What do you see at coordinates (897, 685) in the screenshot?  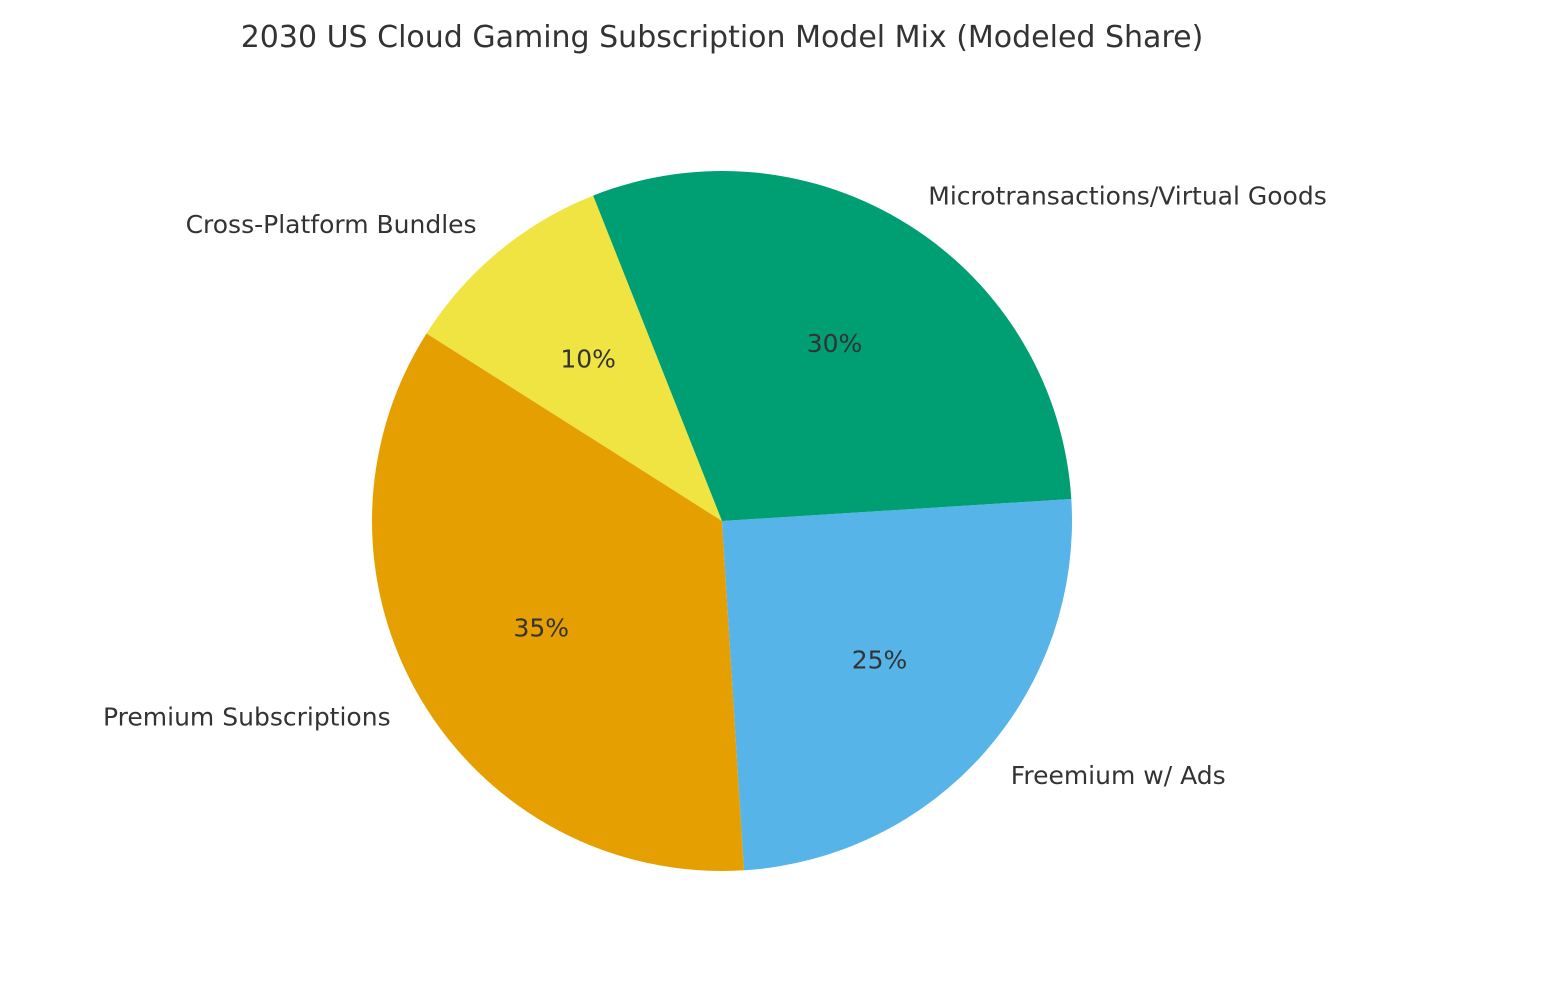 I see `pie-slice-freemium-w-ads` at bounding box center [897, 685].